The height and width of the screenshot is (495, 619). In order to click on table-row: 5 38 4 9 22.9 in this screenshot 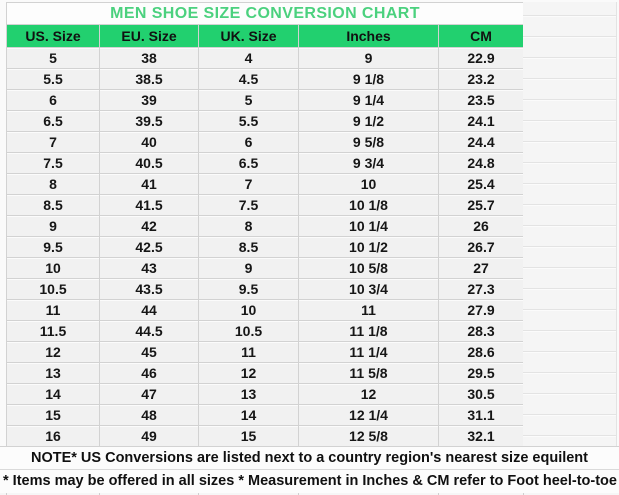, I will do `click(265, 58)`.